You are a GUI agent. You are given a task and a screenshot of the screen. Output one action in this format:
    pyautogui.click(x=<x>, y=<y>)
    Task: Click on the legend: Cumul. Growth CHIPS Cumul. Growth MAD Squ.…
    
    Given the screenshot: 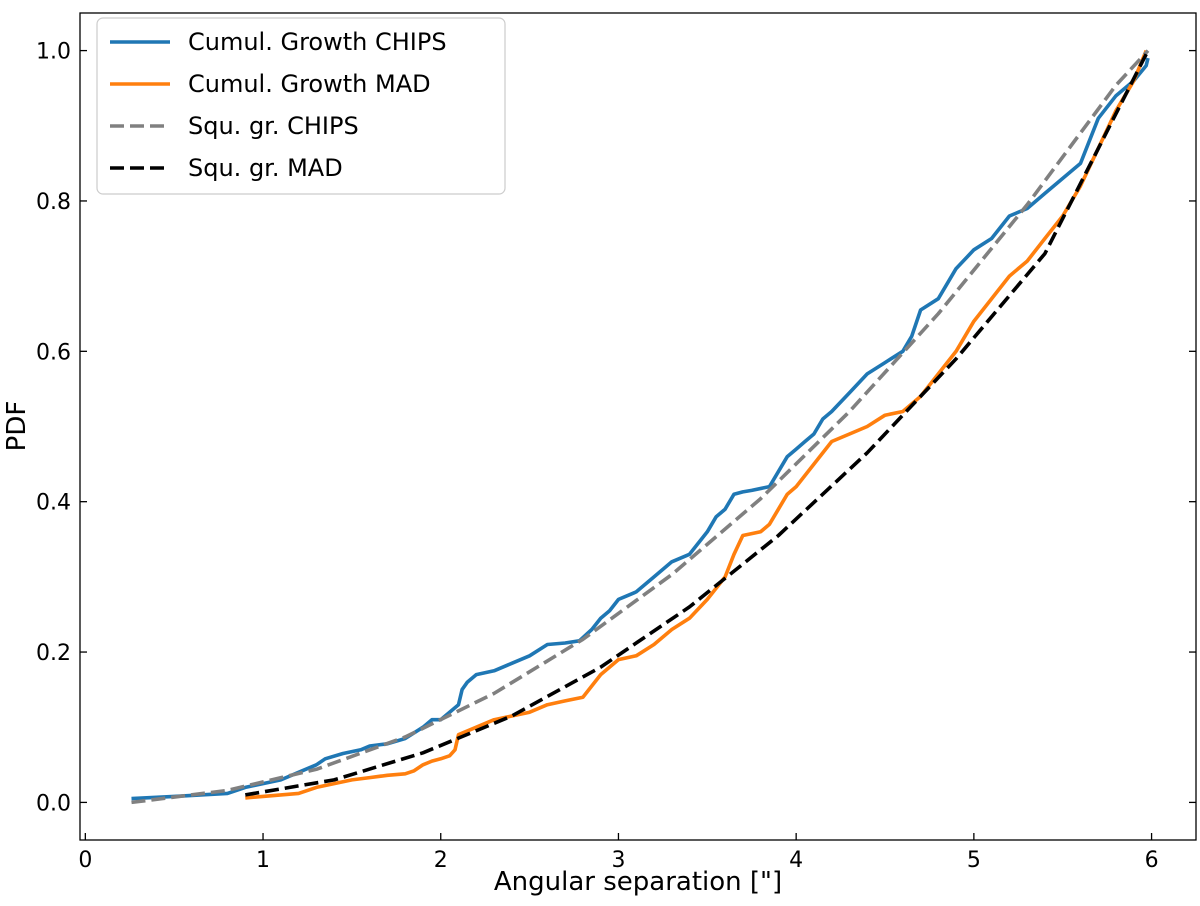 What is the action you would take?
    pyautogui.click(x=301, y=106)
    